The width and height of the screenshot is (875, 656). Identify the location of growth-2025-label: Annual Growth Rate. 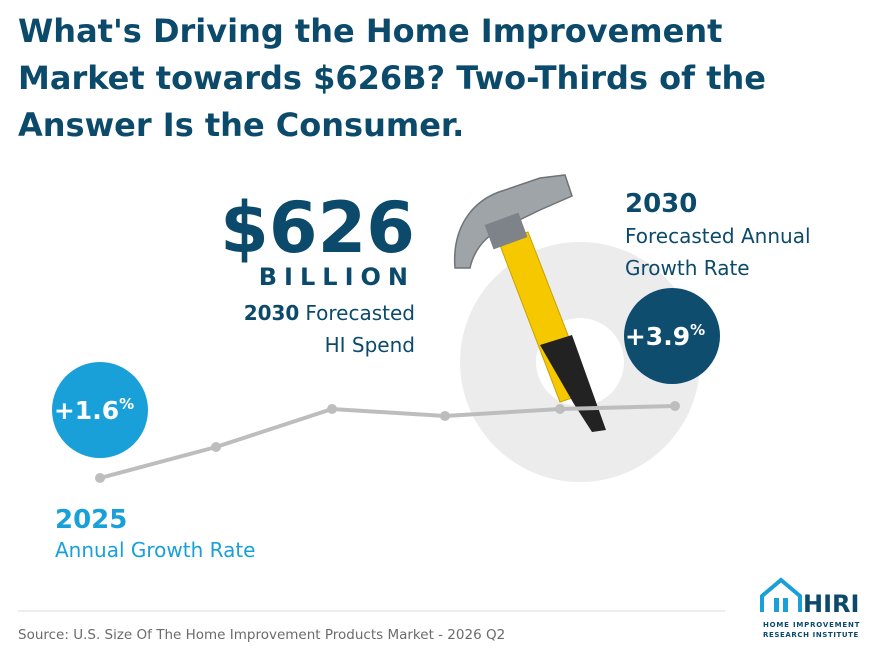
(155, 550).